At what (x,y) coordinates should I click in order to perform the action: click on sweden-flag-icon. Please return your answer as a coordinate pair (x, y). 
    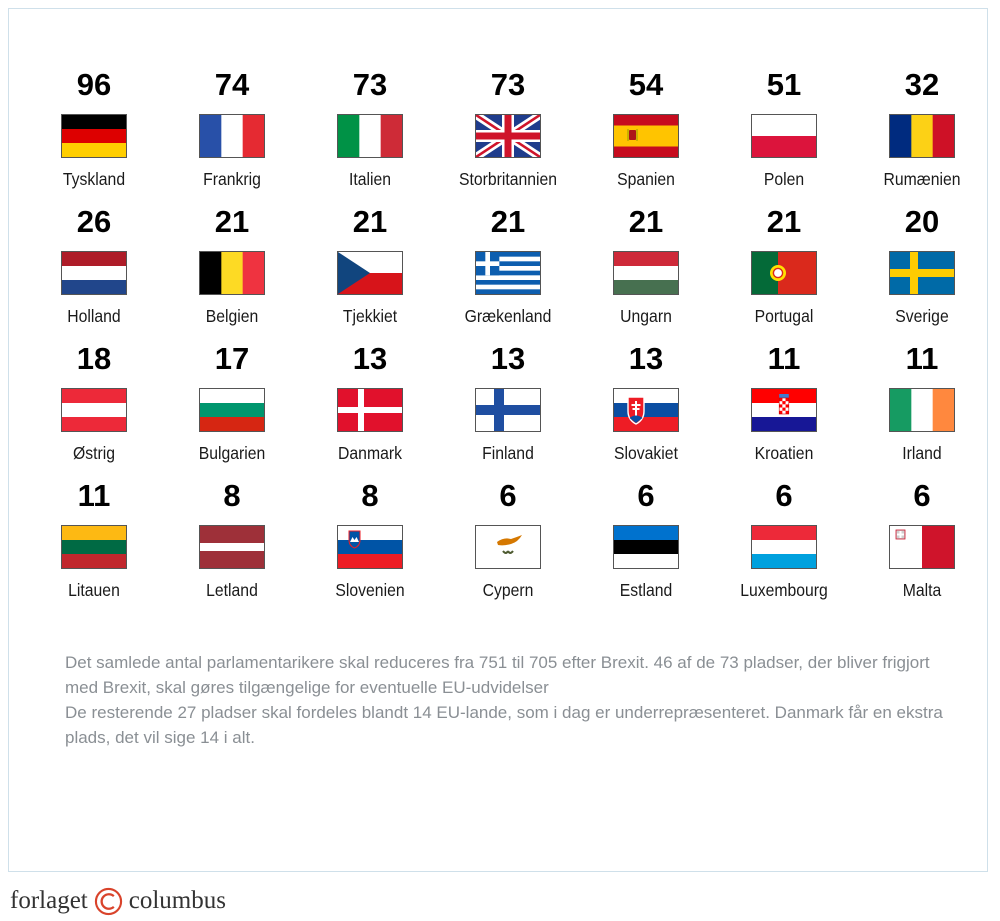
    Looking at the image, I should click on (922, 273).